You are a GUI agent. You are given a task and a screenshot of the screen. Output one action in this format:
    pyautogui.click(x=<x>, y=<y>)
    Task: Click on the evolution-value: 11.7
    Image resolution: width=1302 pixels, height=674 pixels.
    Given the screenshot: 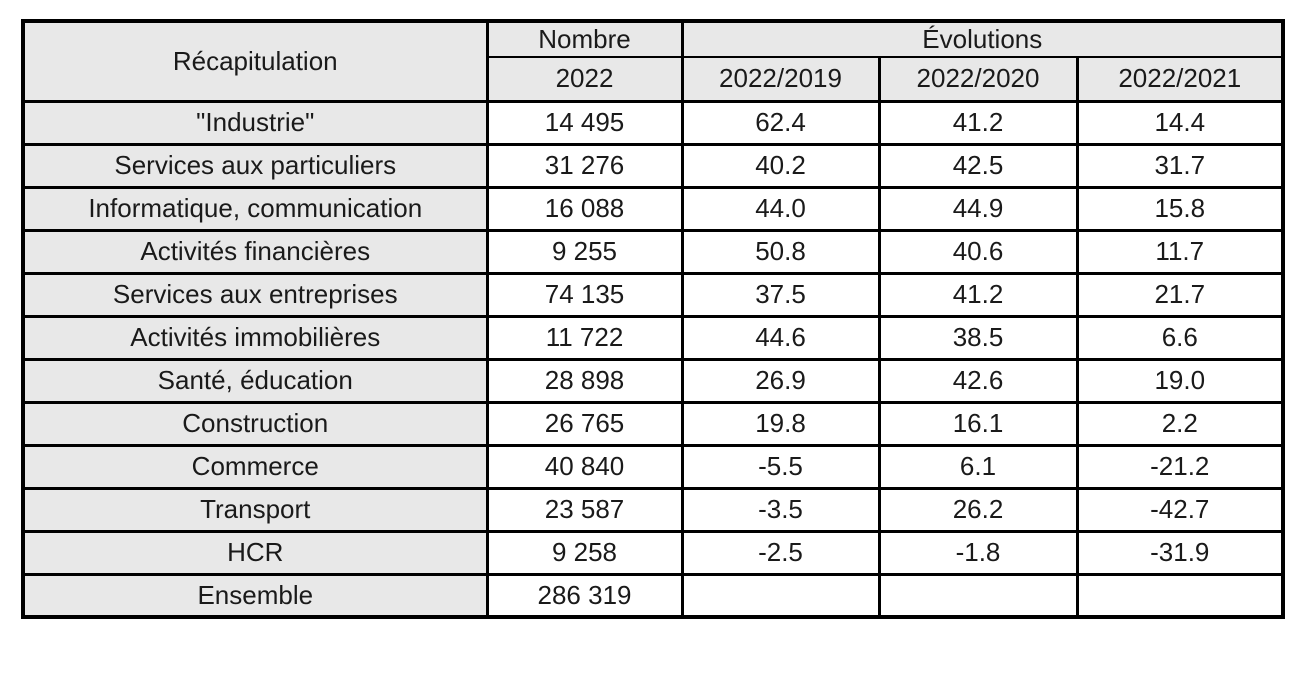 What is the action you would take?
    pyautogui.click(x=1180, y=251)
    